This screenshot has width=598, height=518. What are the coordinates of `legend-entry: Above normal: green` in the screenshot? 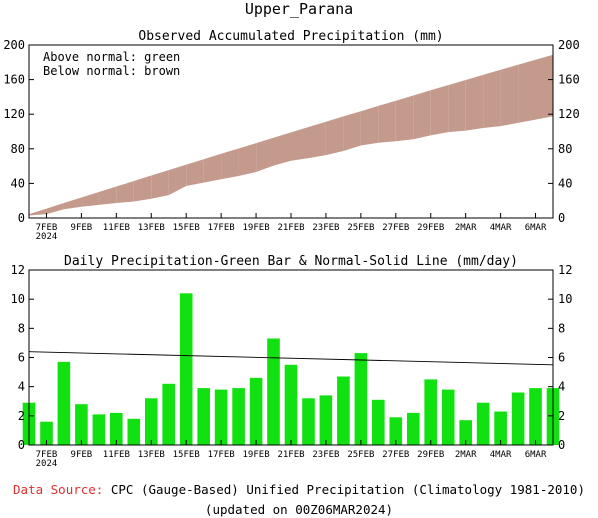 It's located at (111, 57).